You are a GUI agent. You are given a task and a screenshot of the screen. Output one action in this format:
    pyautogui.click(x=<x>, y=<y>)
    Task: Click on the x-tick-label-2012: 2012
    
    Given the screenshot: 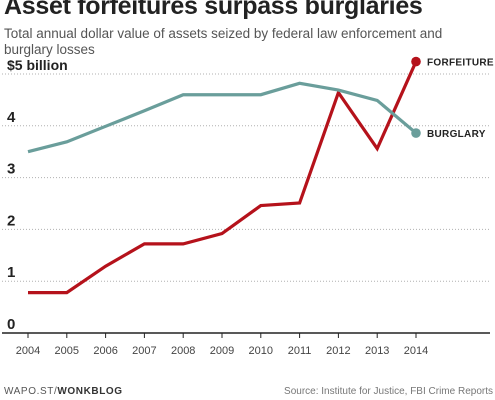 What is the action you would take?
    pyautogui.click(x=338, y=351)
    